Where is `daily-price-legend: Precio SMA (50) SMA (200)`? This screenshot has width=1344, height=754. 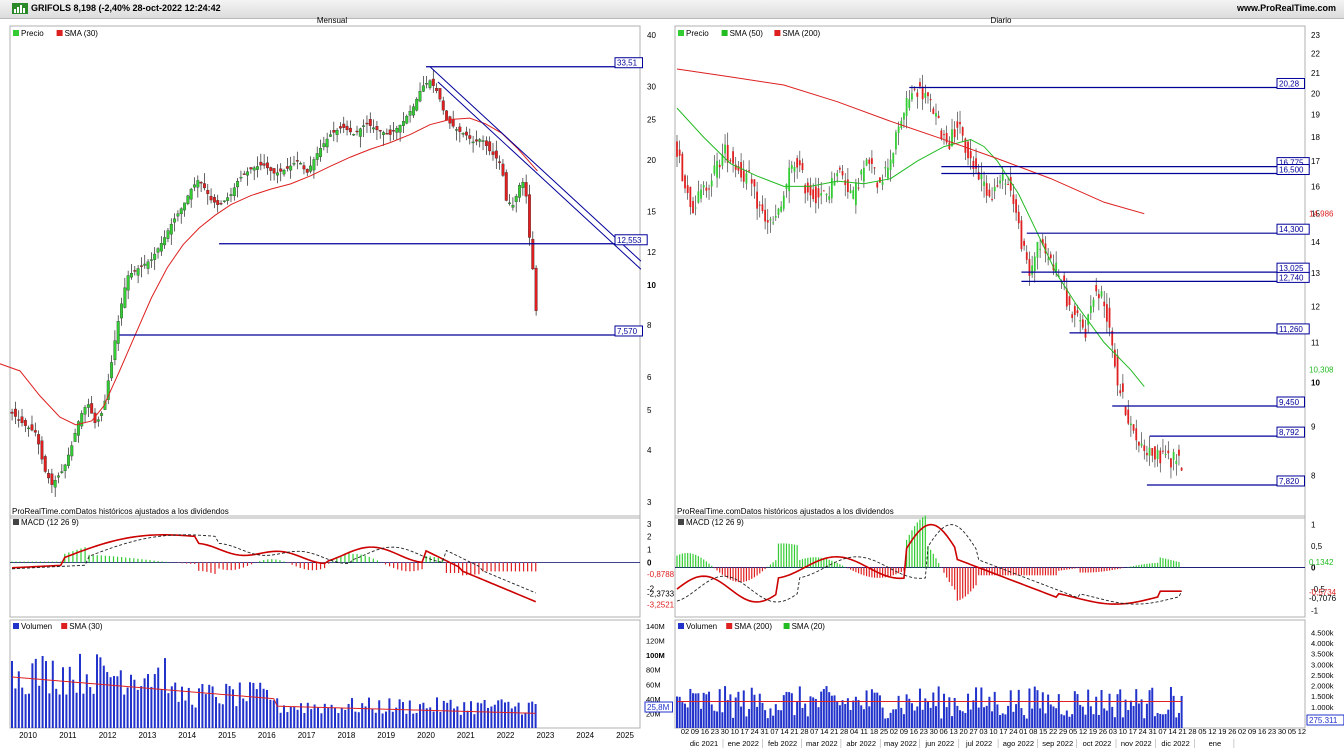 daily-price-legend: Precio SMA (50) SMA (200) is located at coordinates (749, 33).